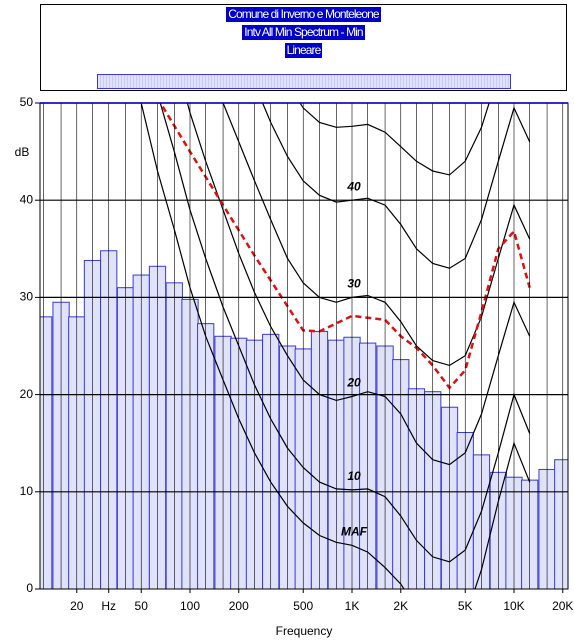  I want to click on weighting: Lineare, so click(303, 50).